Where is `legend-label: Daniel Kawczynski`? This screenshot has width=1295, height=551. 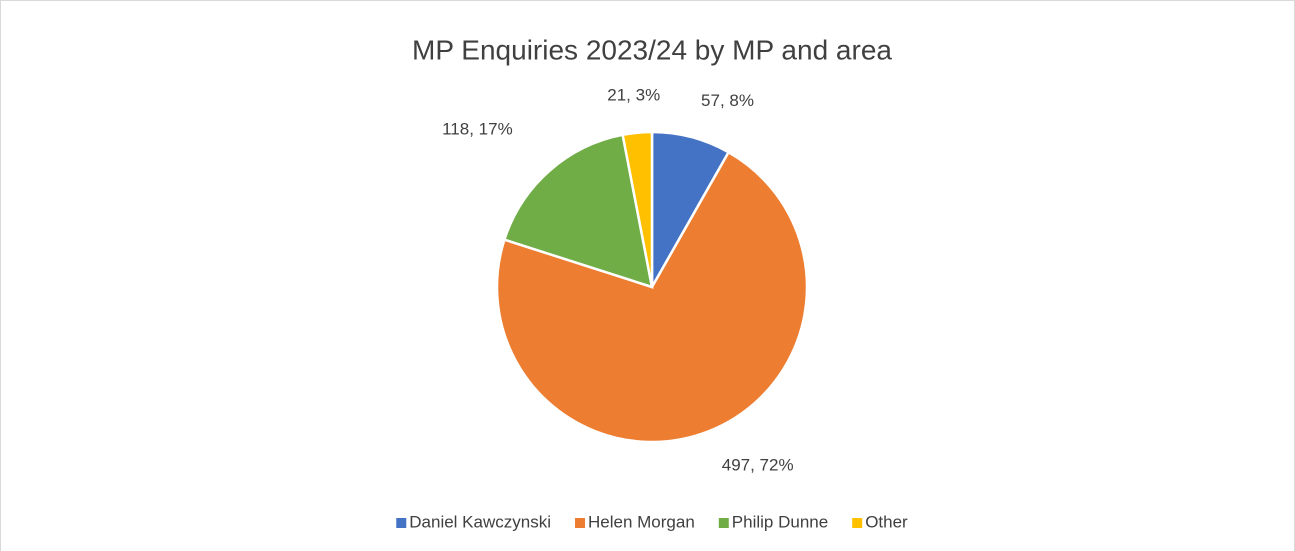 legend-label: Daniel Kawczynski is located at coordinates (480, 521).